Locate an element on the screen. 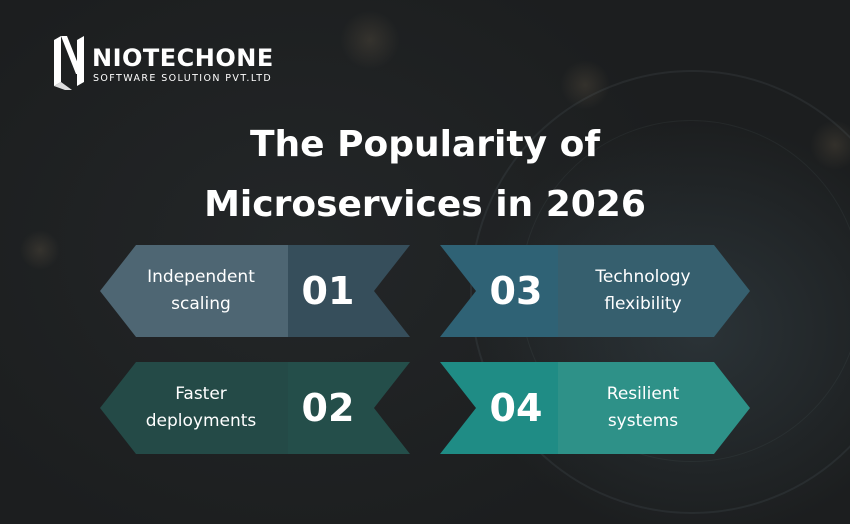  card-technology-flexibility: 03 Technology flexibility is located at coordinates (595, 291).